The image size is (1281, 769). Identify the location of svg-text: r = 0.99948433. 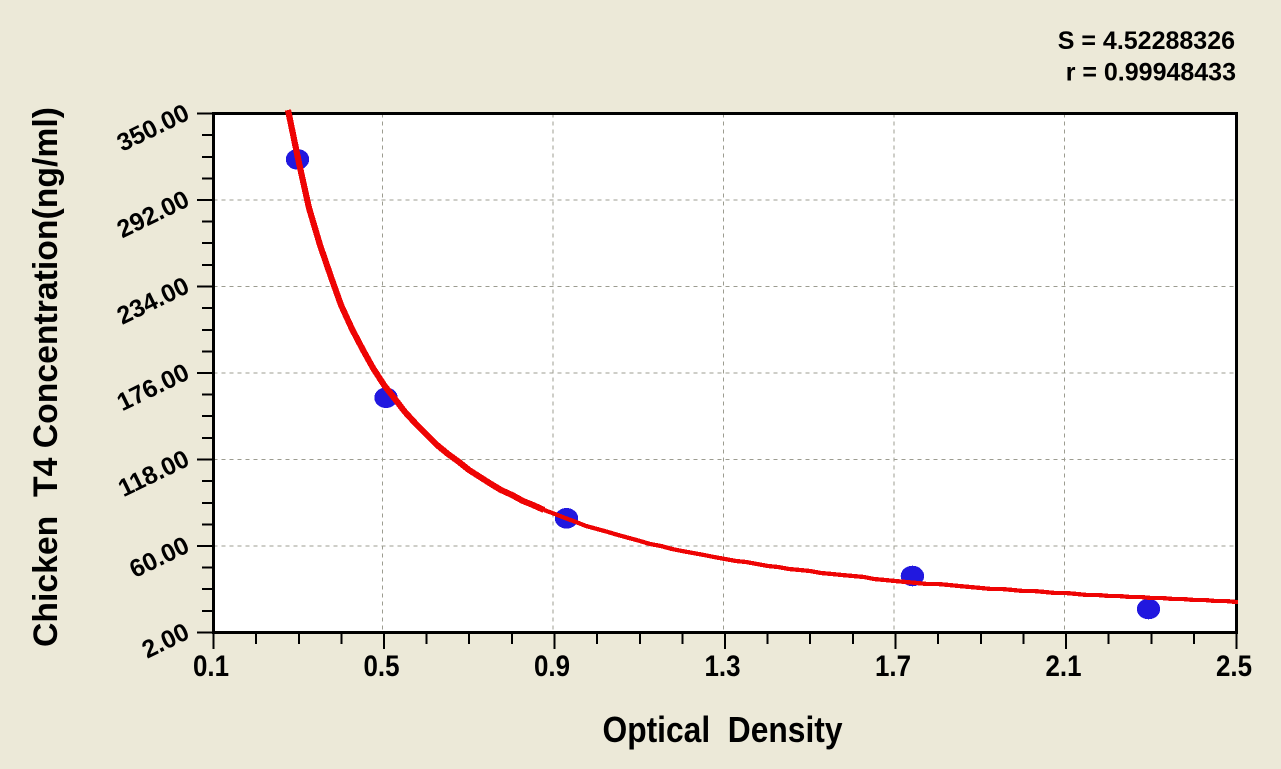
(1151, 73).